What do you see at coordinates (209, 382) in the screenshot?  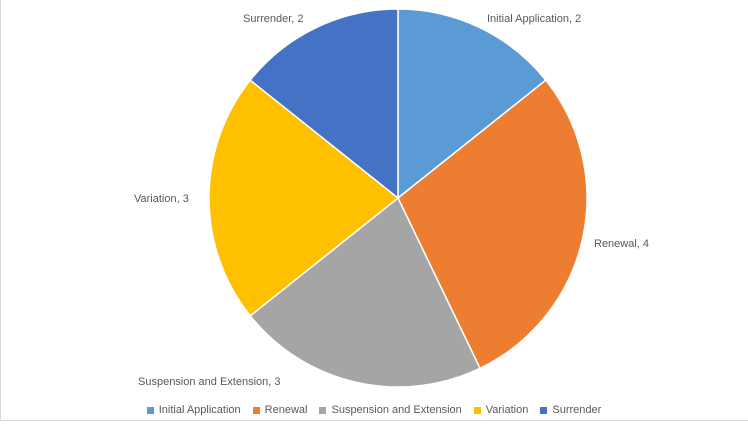 I see `data-label-suspension-and-extension: Suspension and Extension, 3` at bounding box center [209, 382].